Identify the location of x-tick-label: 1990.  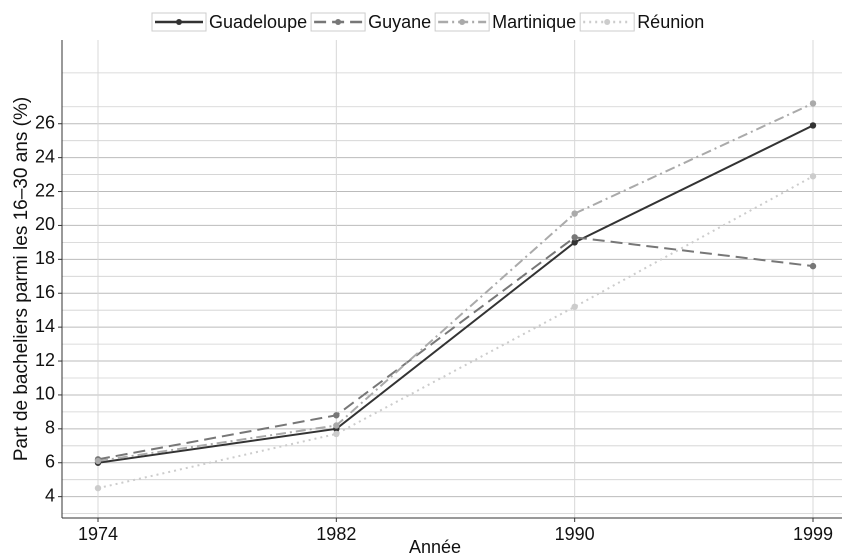
(575, 534).